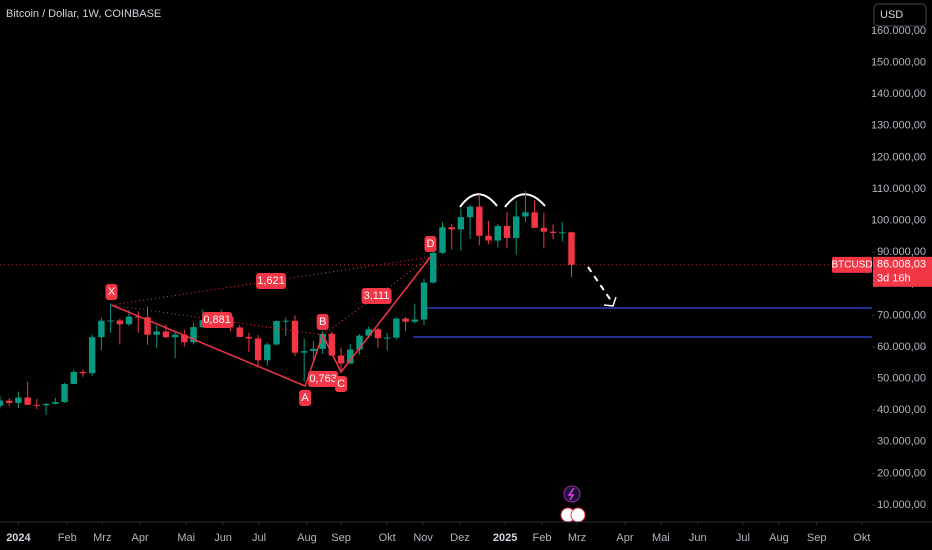  Describe the element at coordinates (901, 347) in the screenshot. I see `y-tick-label: 60.000,00` at that location.